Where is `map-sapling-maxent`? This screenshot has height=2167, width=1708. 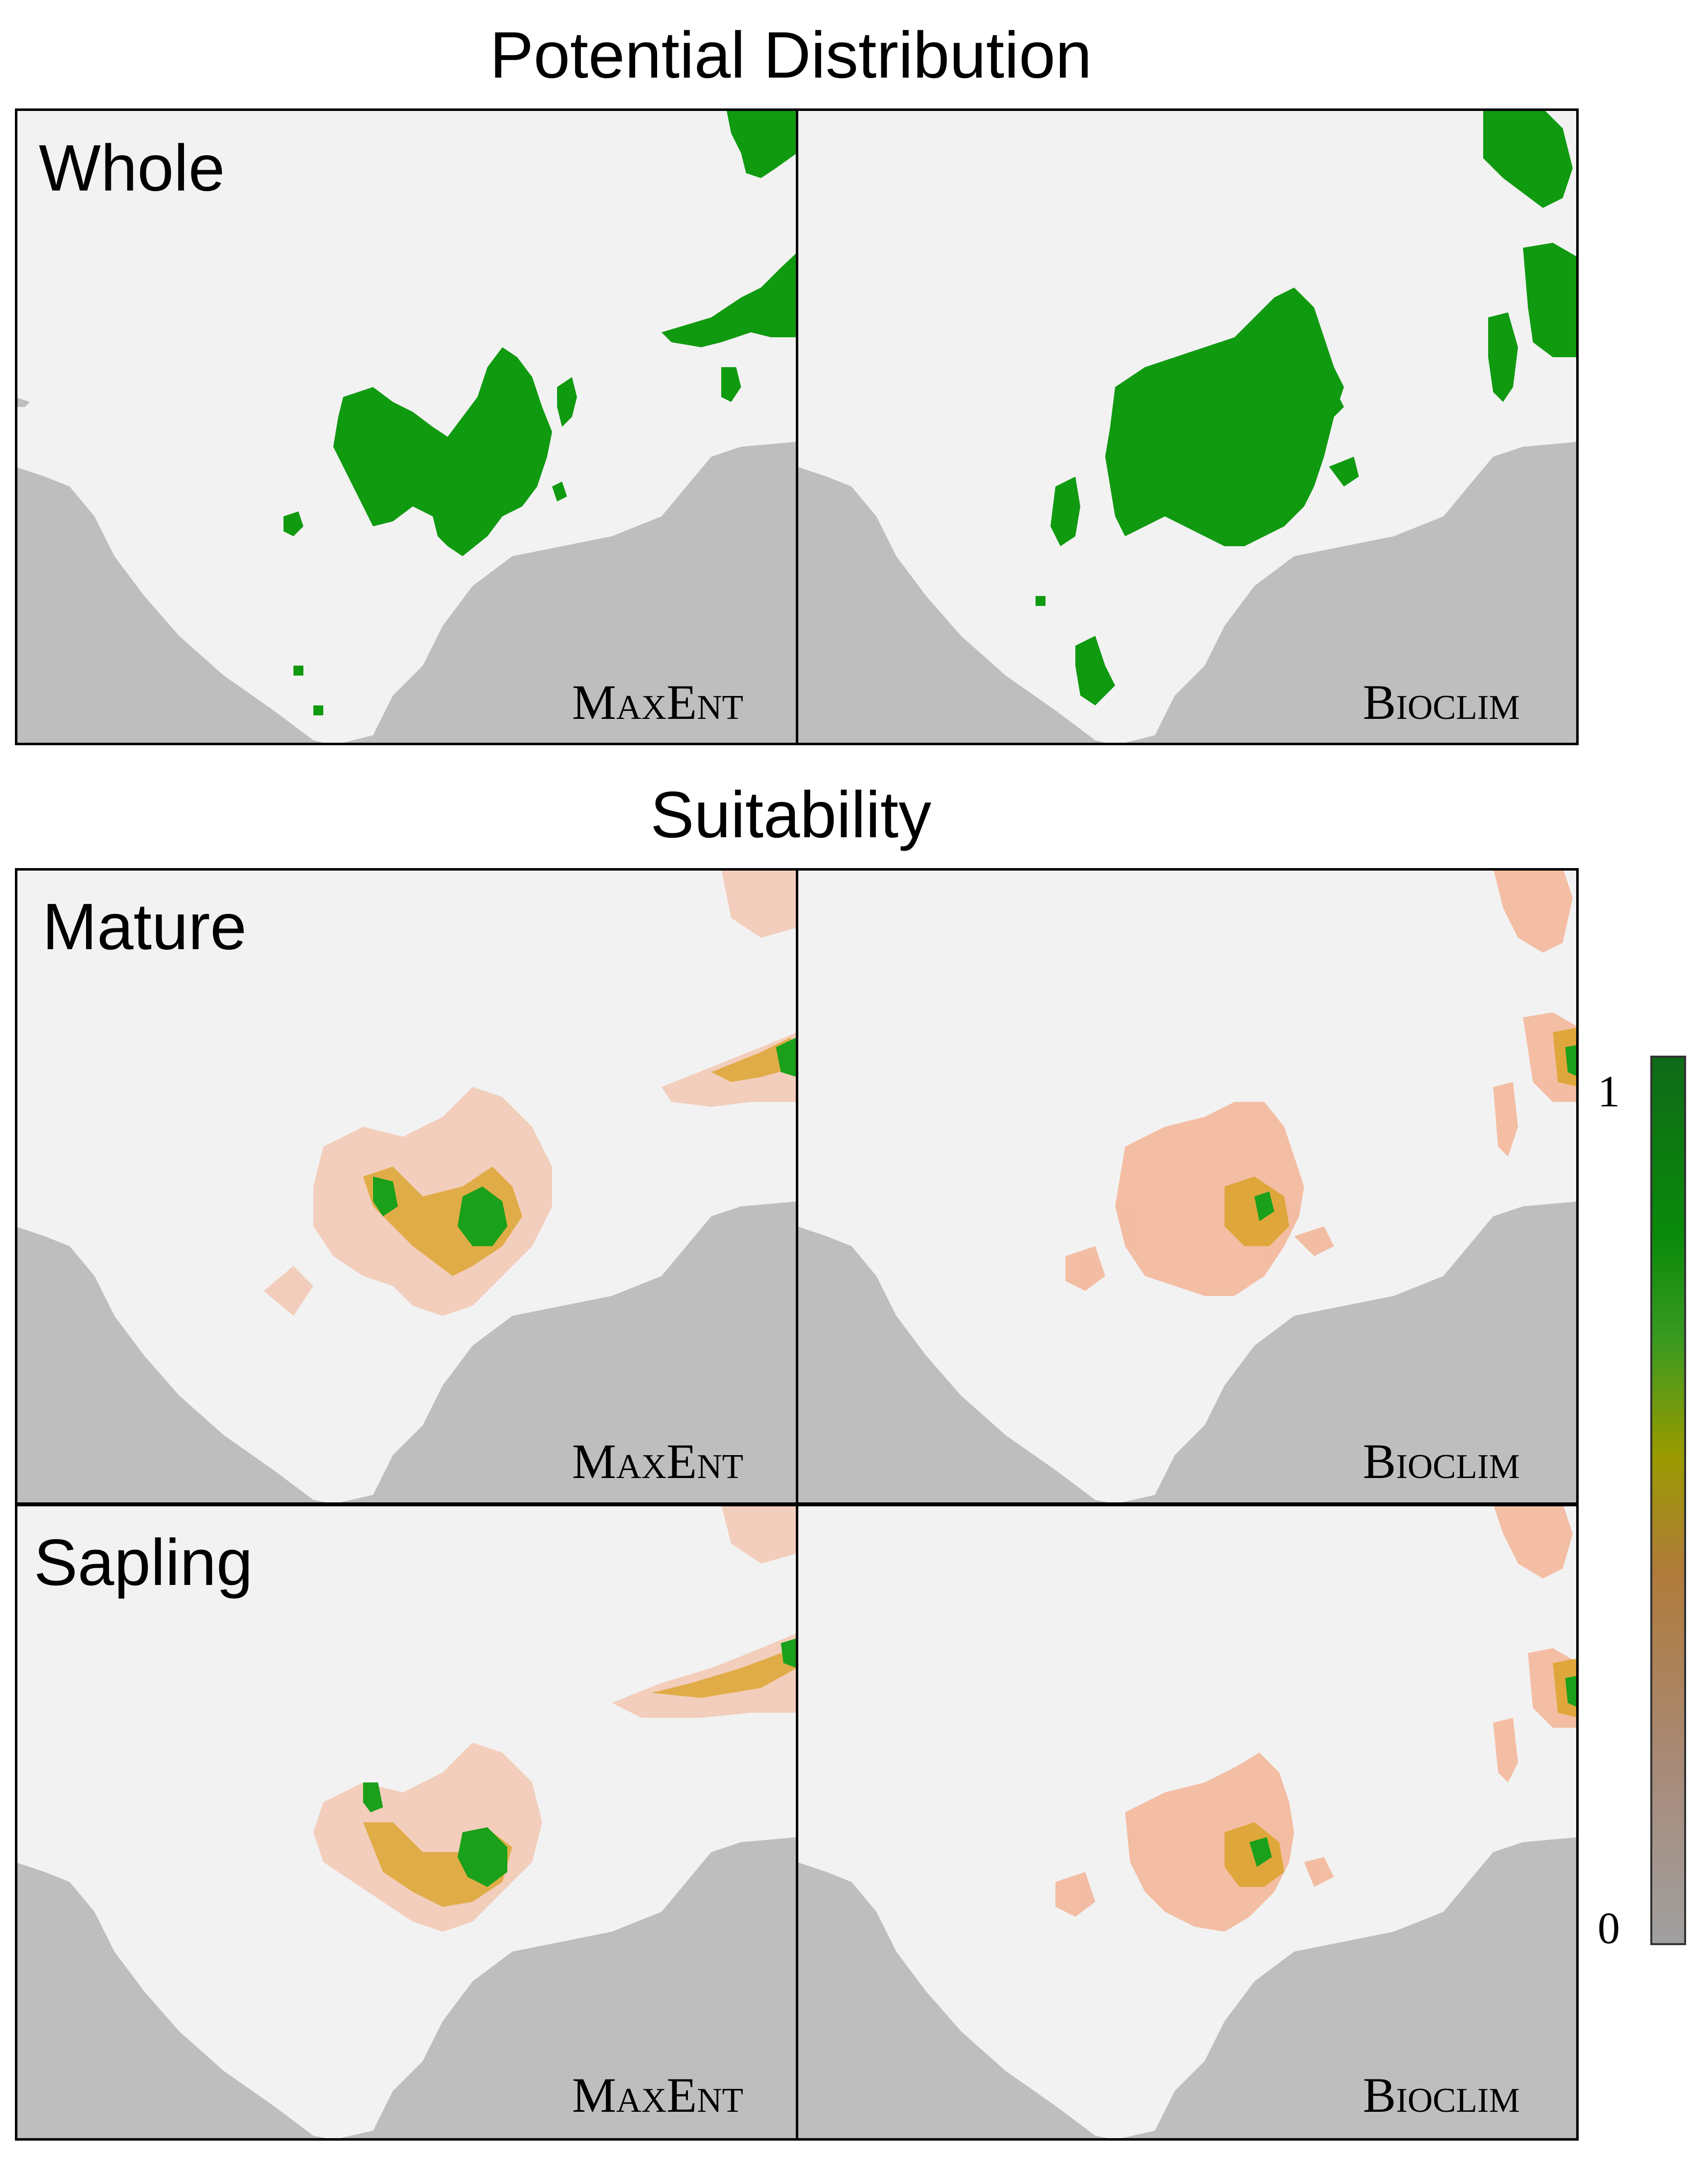 map-sapling-maxent is located at coordinates (406, 1822).